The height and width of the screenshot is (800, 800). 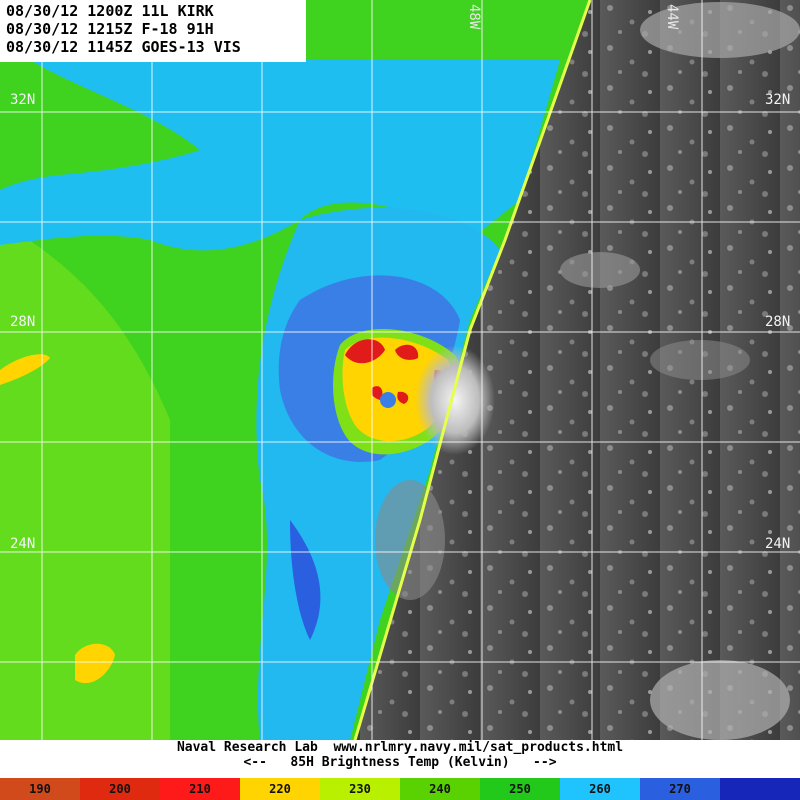 What do you see at coordinates (600, 789) in the screenshot?
I see `colorbar-segment: 260` at bounding box center [600, 789].